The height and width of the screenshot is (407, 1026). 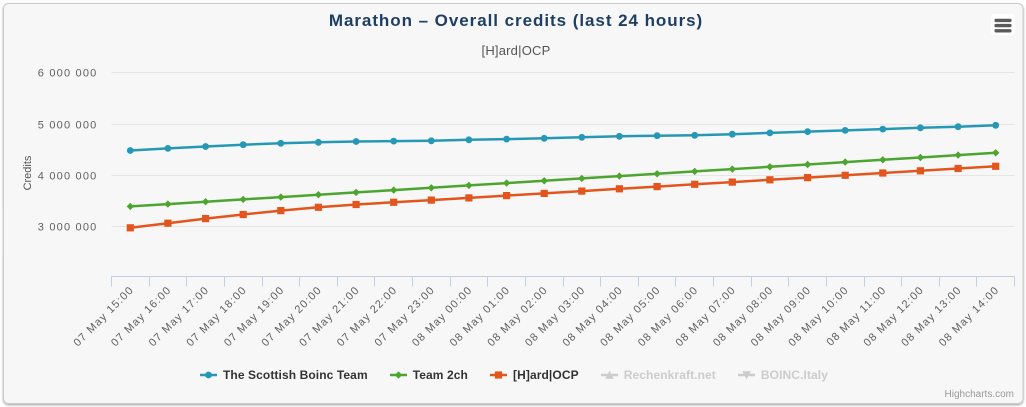 What do you see at coordinates (68, 177) in the screenshot?
I see `svg-text: 4 000 000` at bounding box center [68, 177].